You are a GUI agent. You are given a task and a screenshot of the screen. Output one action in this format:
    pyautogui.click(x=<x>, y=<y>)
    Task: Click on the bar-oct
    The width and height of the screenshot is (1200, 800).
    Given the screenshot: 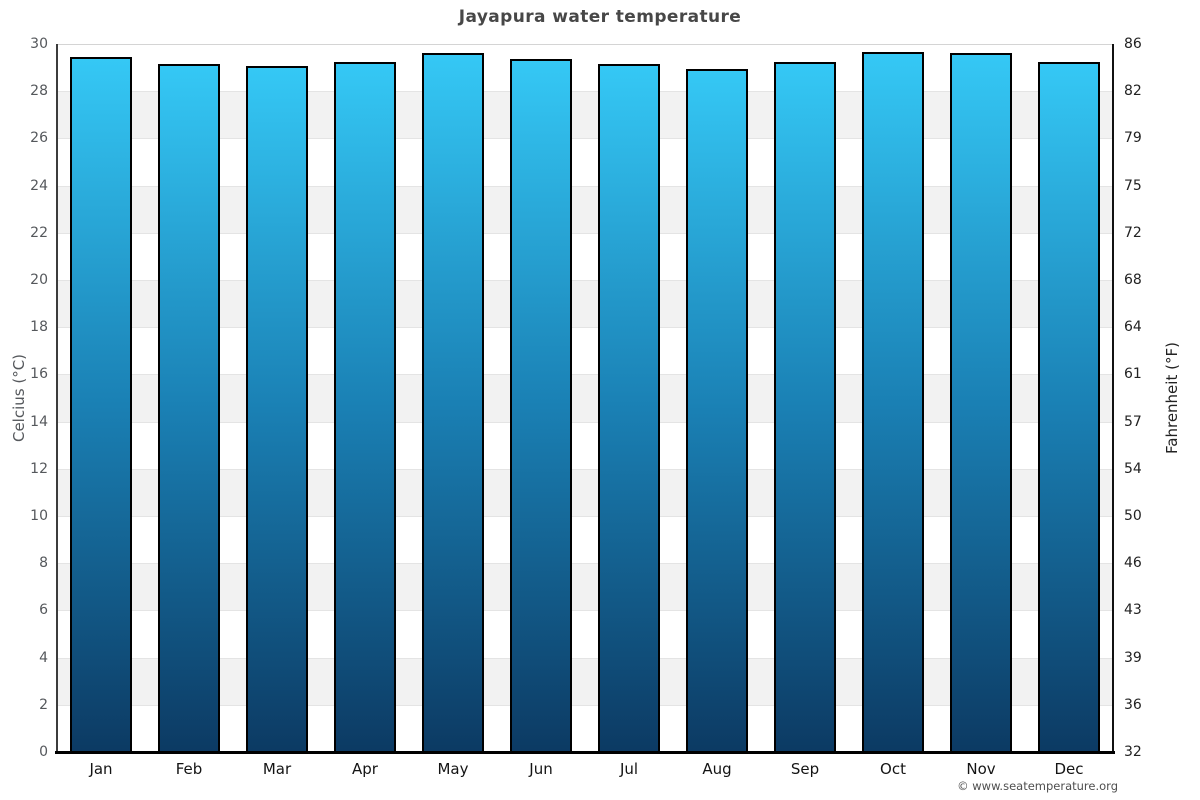 What is the action you would take?
    pyautogui.click(x=893, y=402)
    